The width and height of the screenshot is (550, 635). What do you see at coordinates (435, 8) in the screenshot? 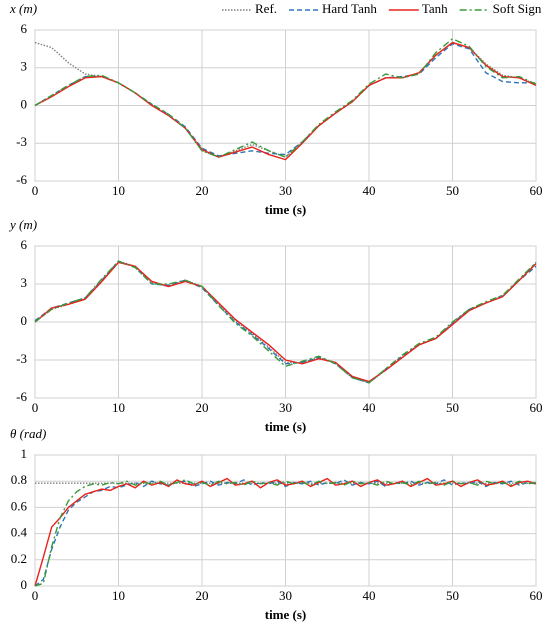
I see `legend-label: Tanh` at bounding box center [435, 8].